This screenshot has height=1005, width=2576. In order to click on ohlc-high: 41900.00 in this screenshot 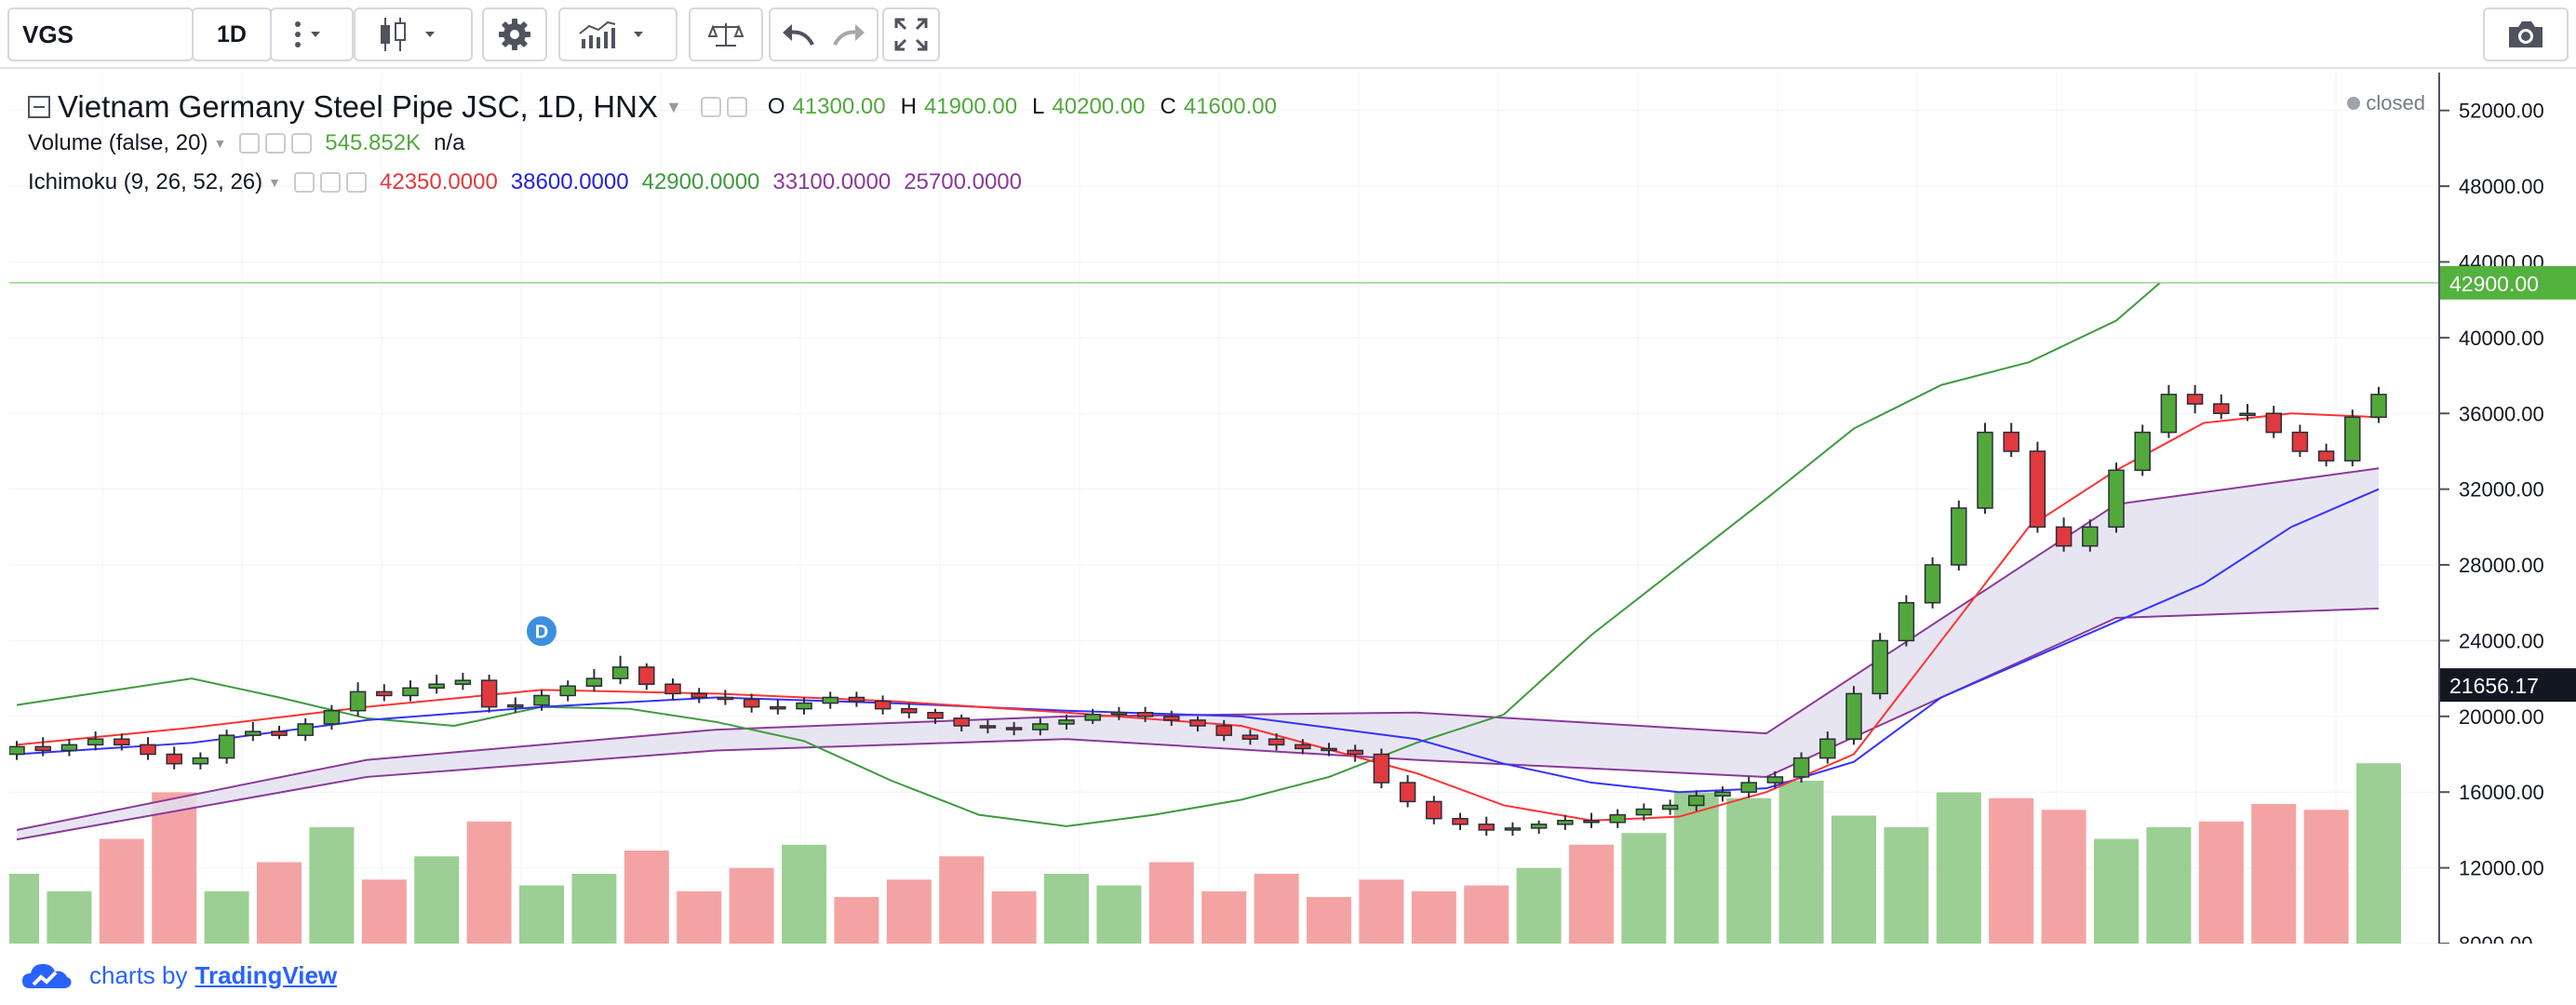, I will do `click(970, 106)`.